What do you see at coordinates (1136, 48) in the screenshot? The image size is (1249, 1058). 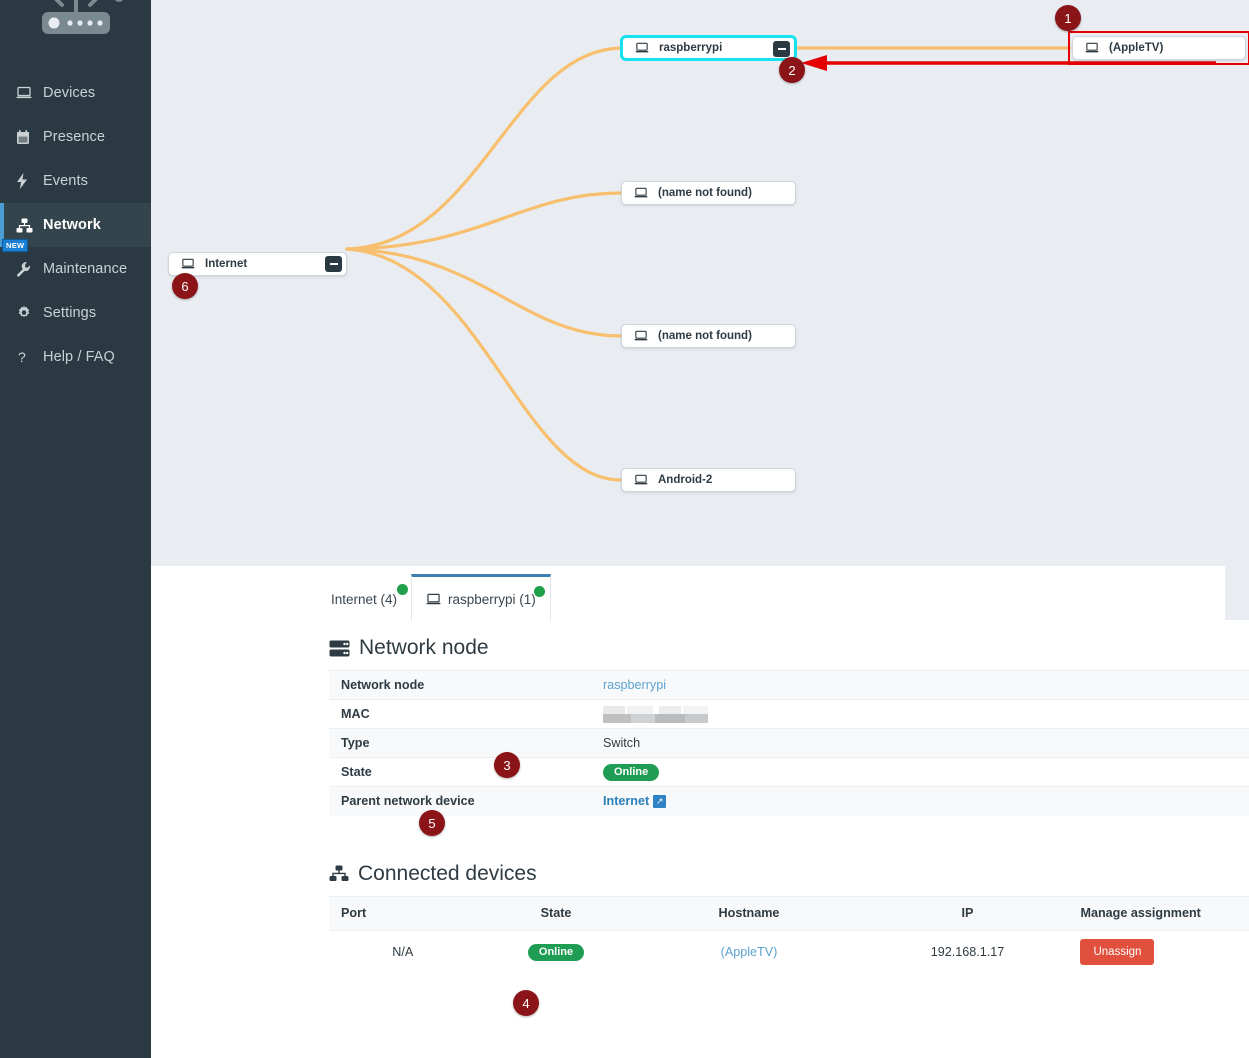 I see `topology-node-label: (AppleTV)` at bounding box center [1136, 48].